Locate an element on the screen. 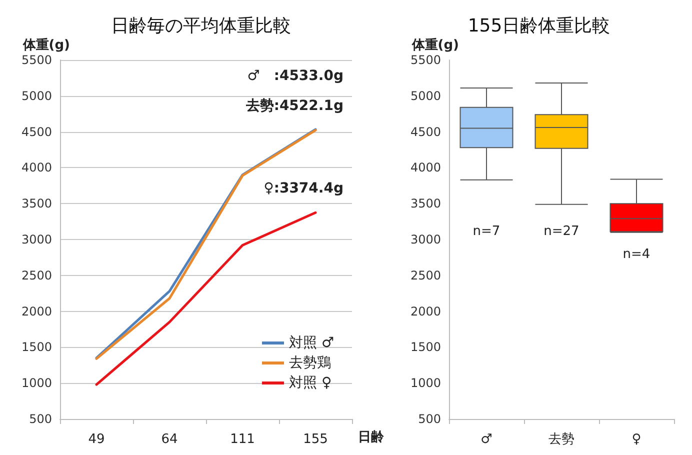 This screenshot has height=455, width=692. x-tick-label: ♂ is located at coordinates (486, 439).